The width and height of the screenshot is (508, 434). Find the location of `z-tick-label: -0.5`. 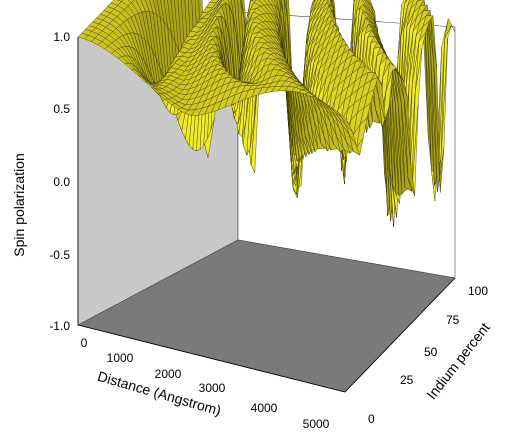

z-tick-label: -0.5 is located at coordinates (59, 255).